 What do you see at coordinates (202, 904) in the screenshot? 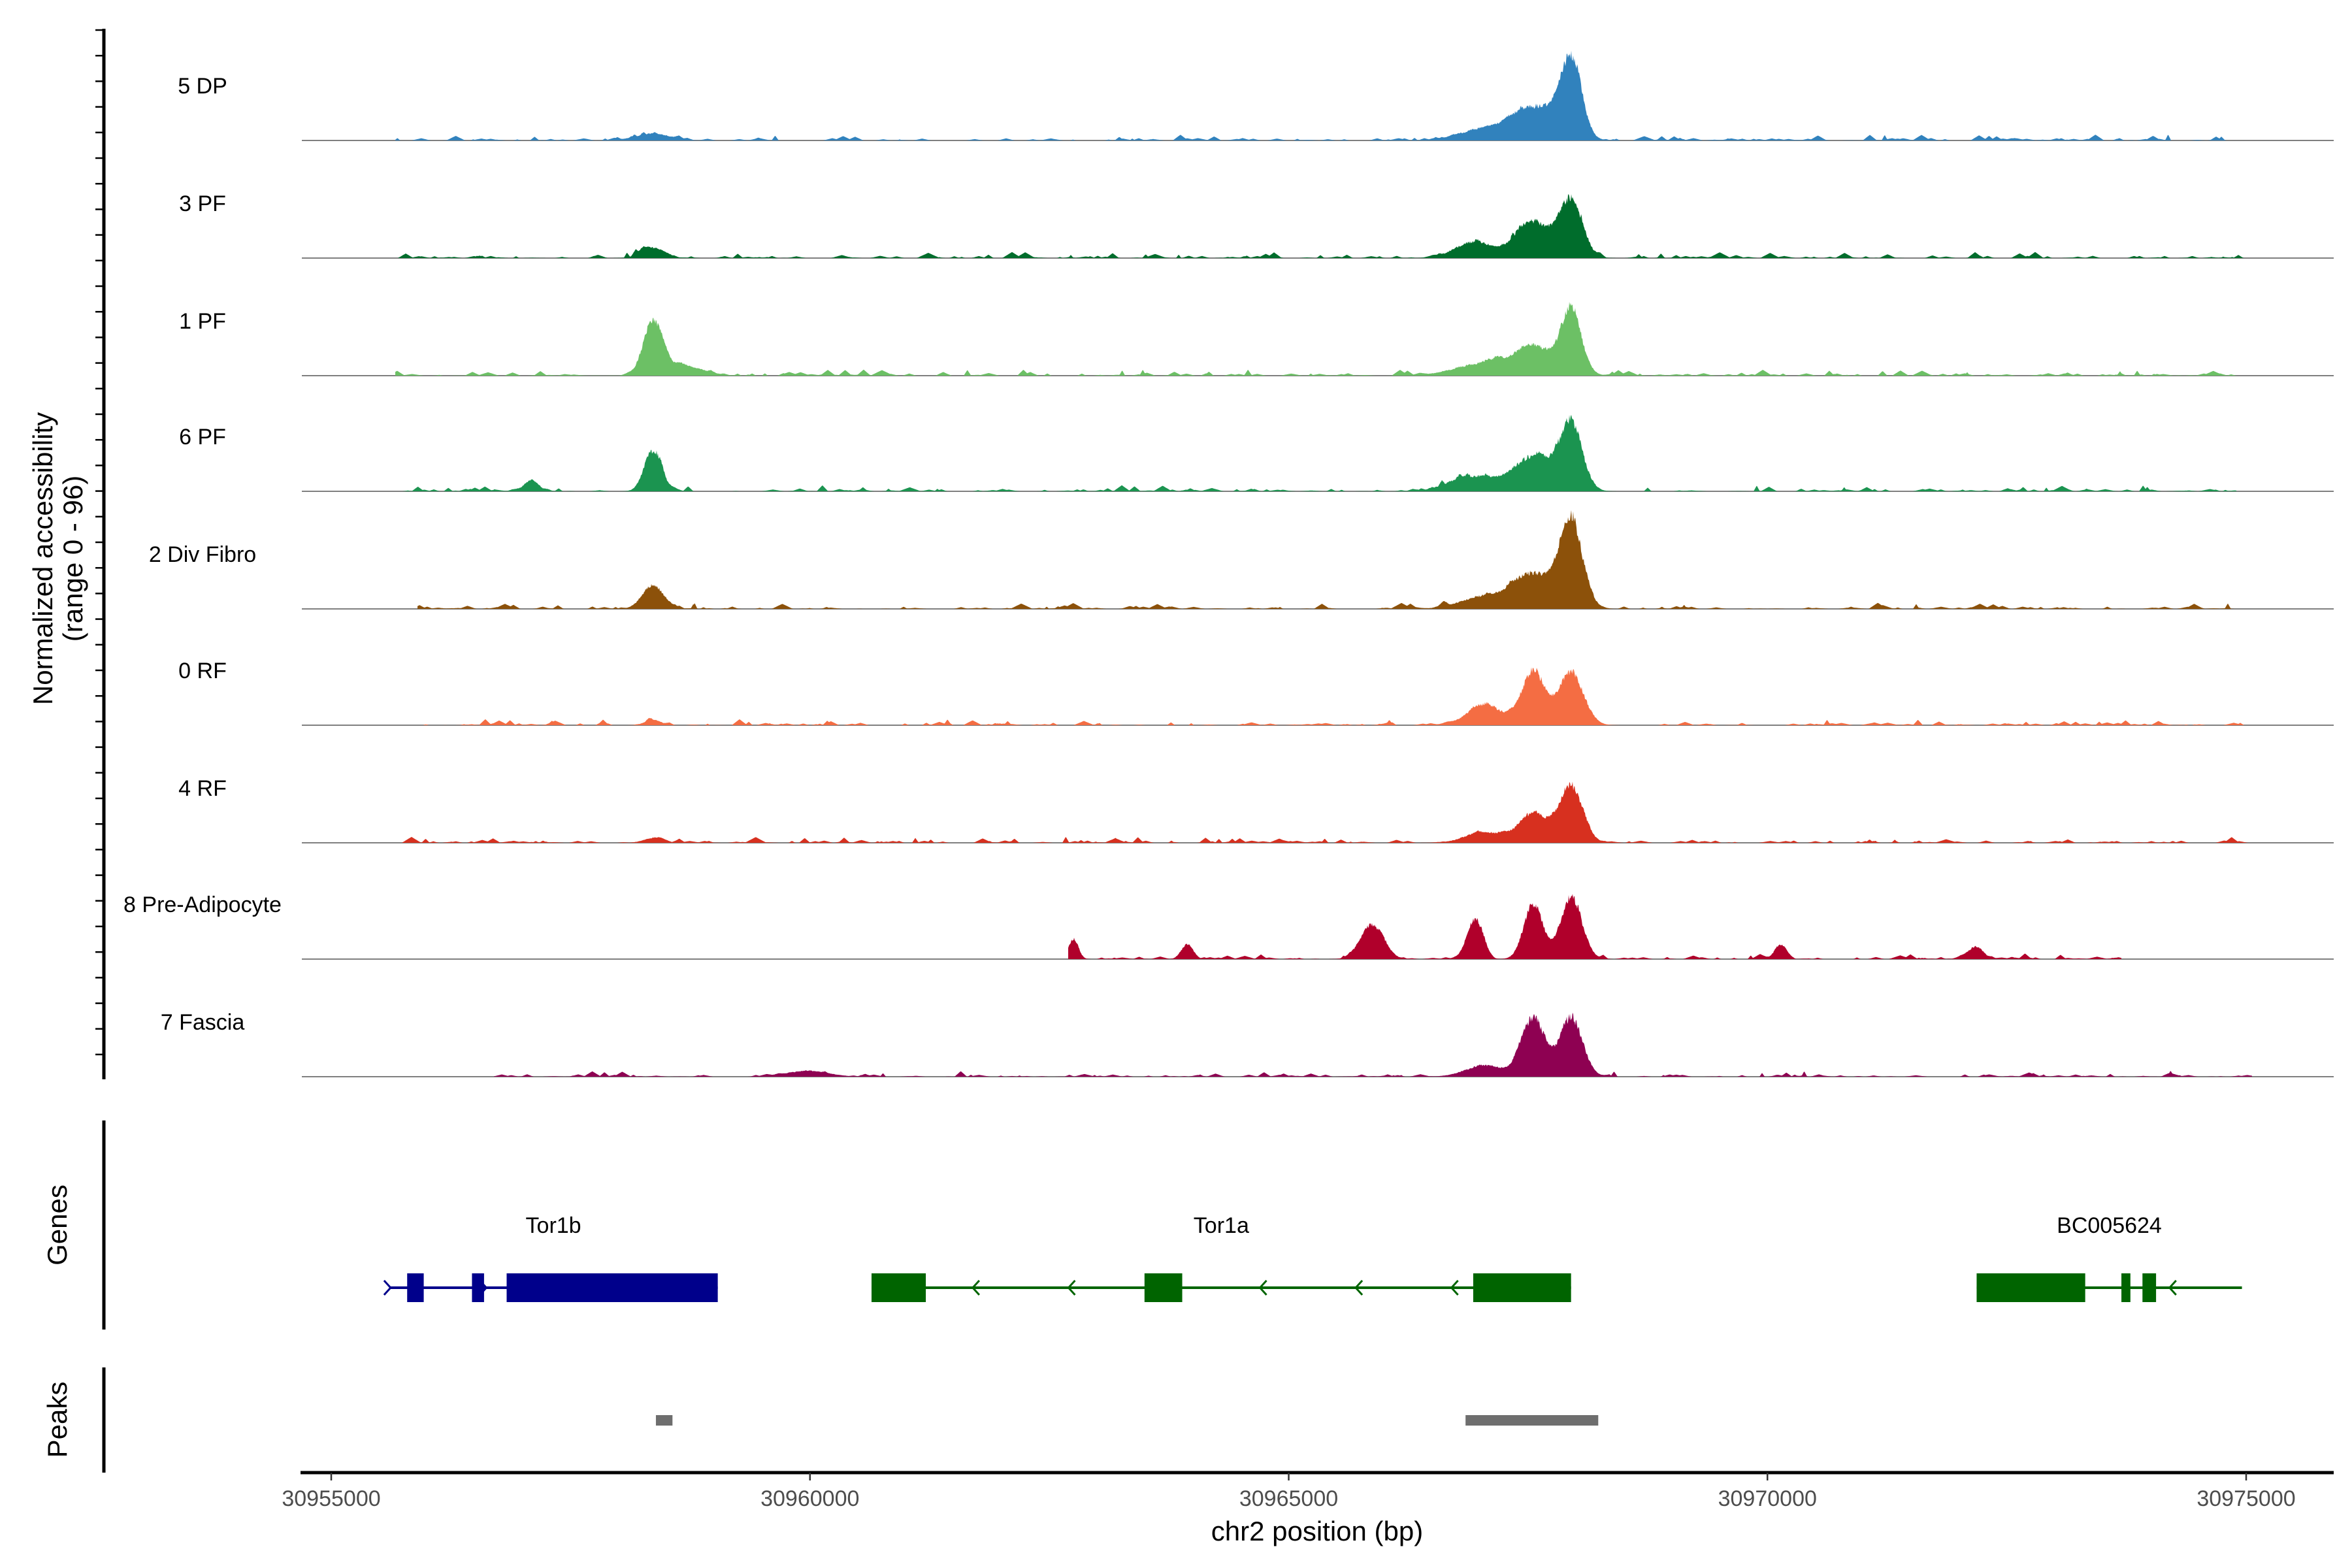
I see `track-label: 8 Pre-Adipocyte` at bounding box center [202, 904].